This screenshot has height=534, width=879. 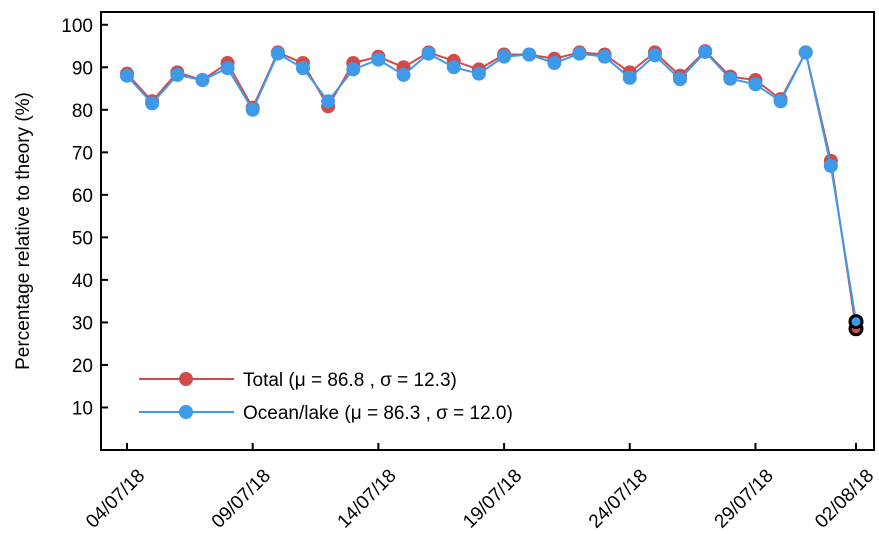 What do you see at coordinates (82, 238) in the screenshot?
I see `y-tick-label-50: 50` at bounding box center [82, 238].